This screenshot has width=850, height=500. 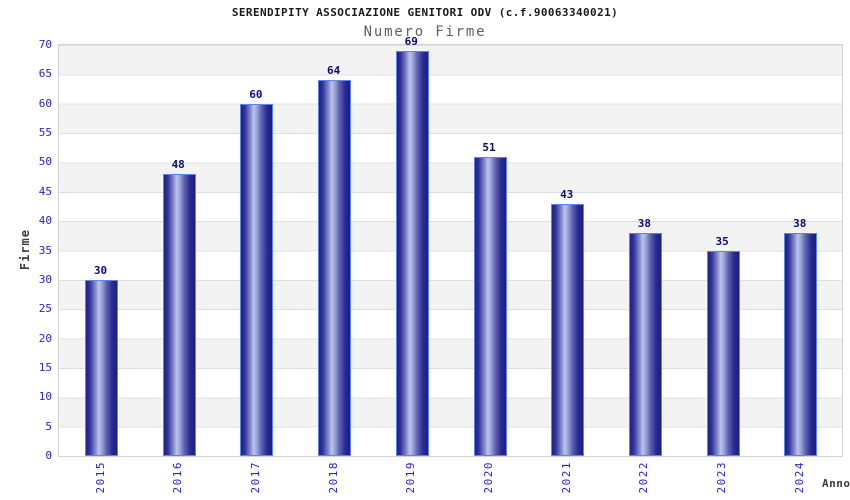 What do you see at coordinates (722, 241) in the screenshot?
I see `bar-value-label: 35` at bounding box center [722, 241].